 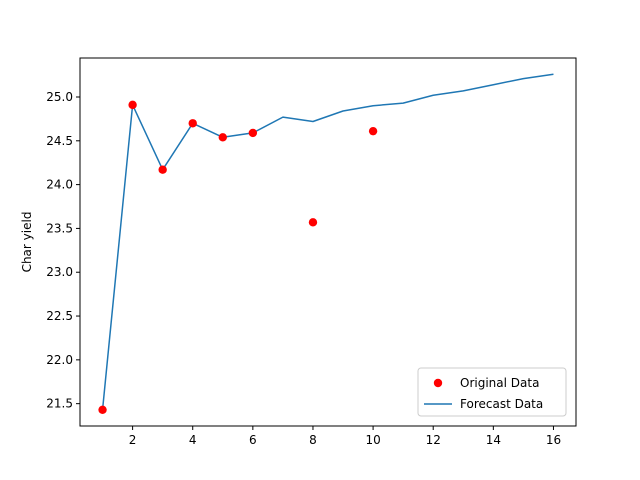 What do you see at coordinates (501, 404) in the screenshot?
I see `legend-label: Forecast Data` at bounding box center [501, 404].